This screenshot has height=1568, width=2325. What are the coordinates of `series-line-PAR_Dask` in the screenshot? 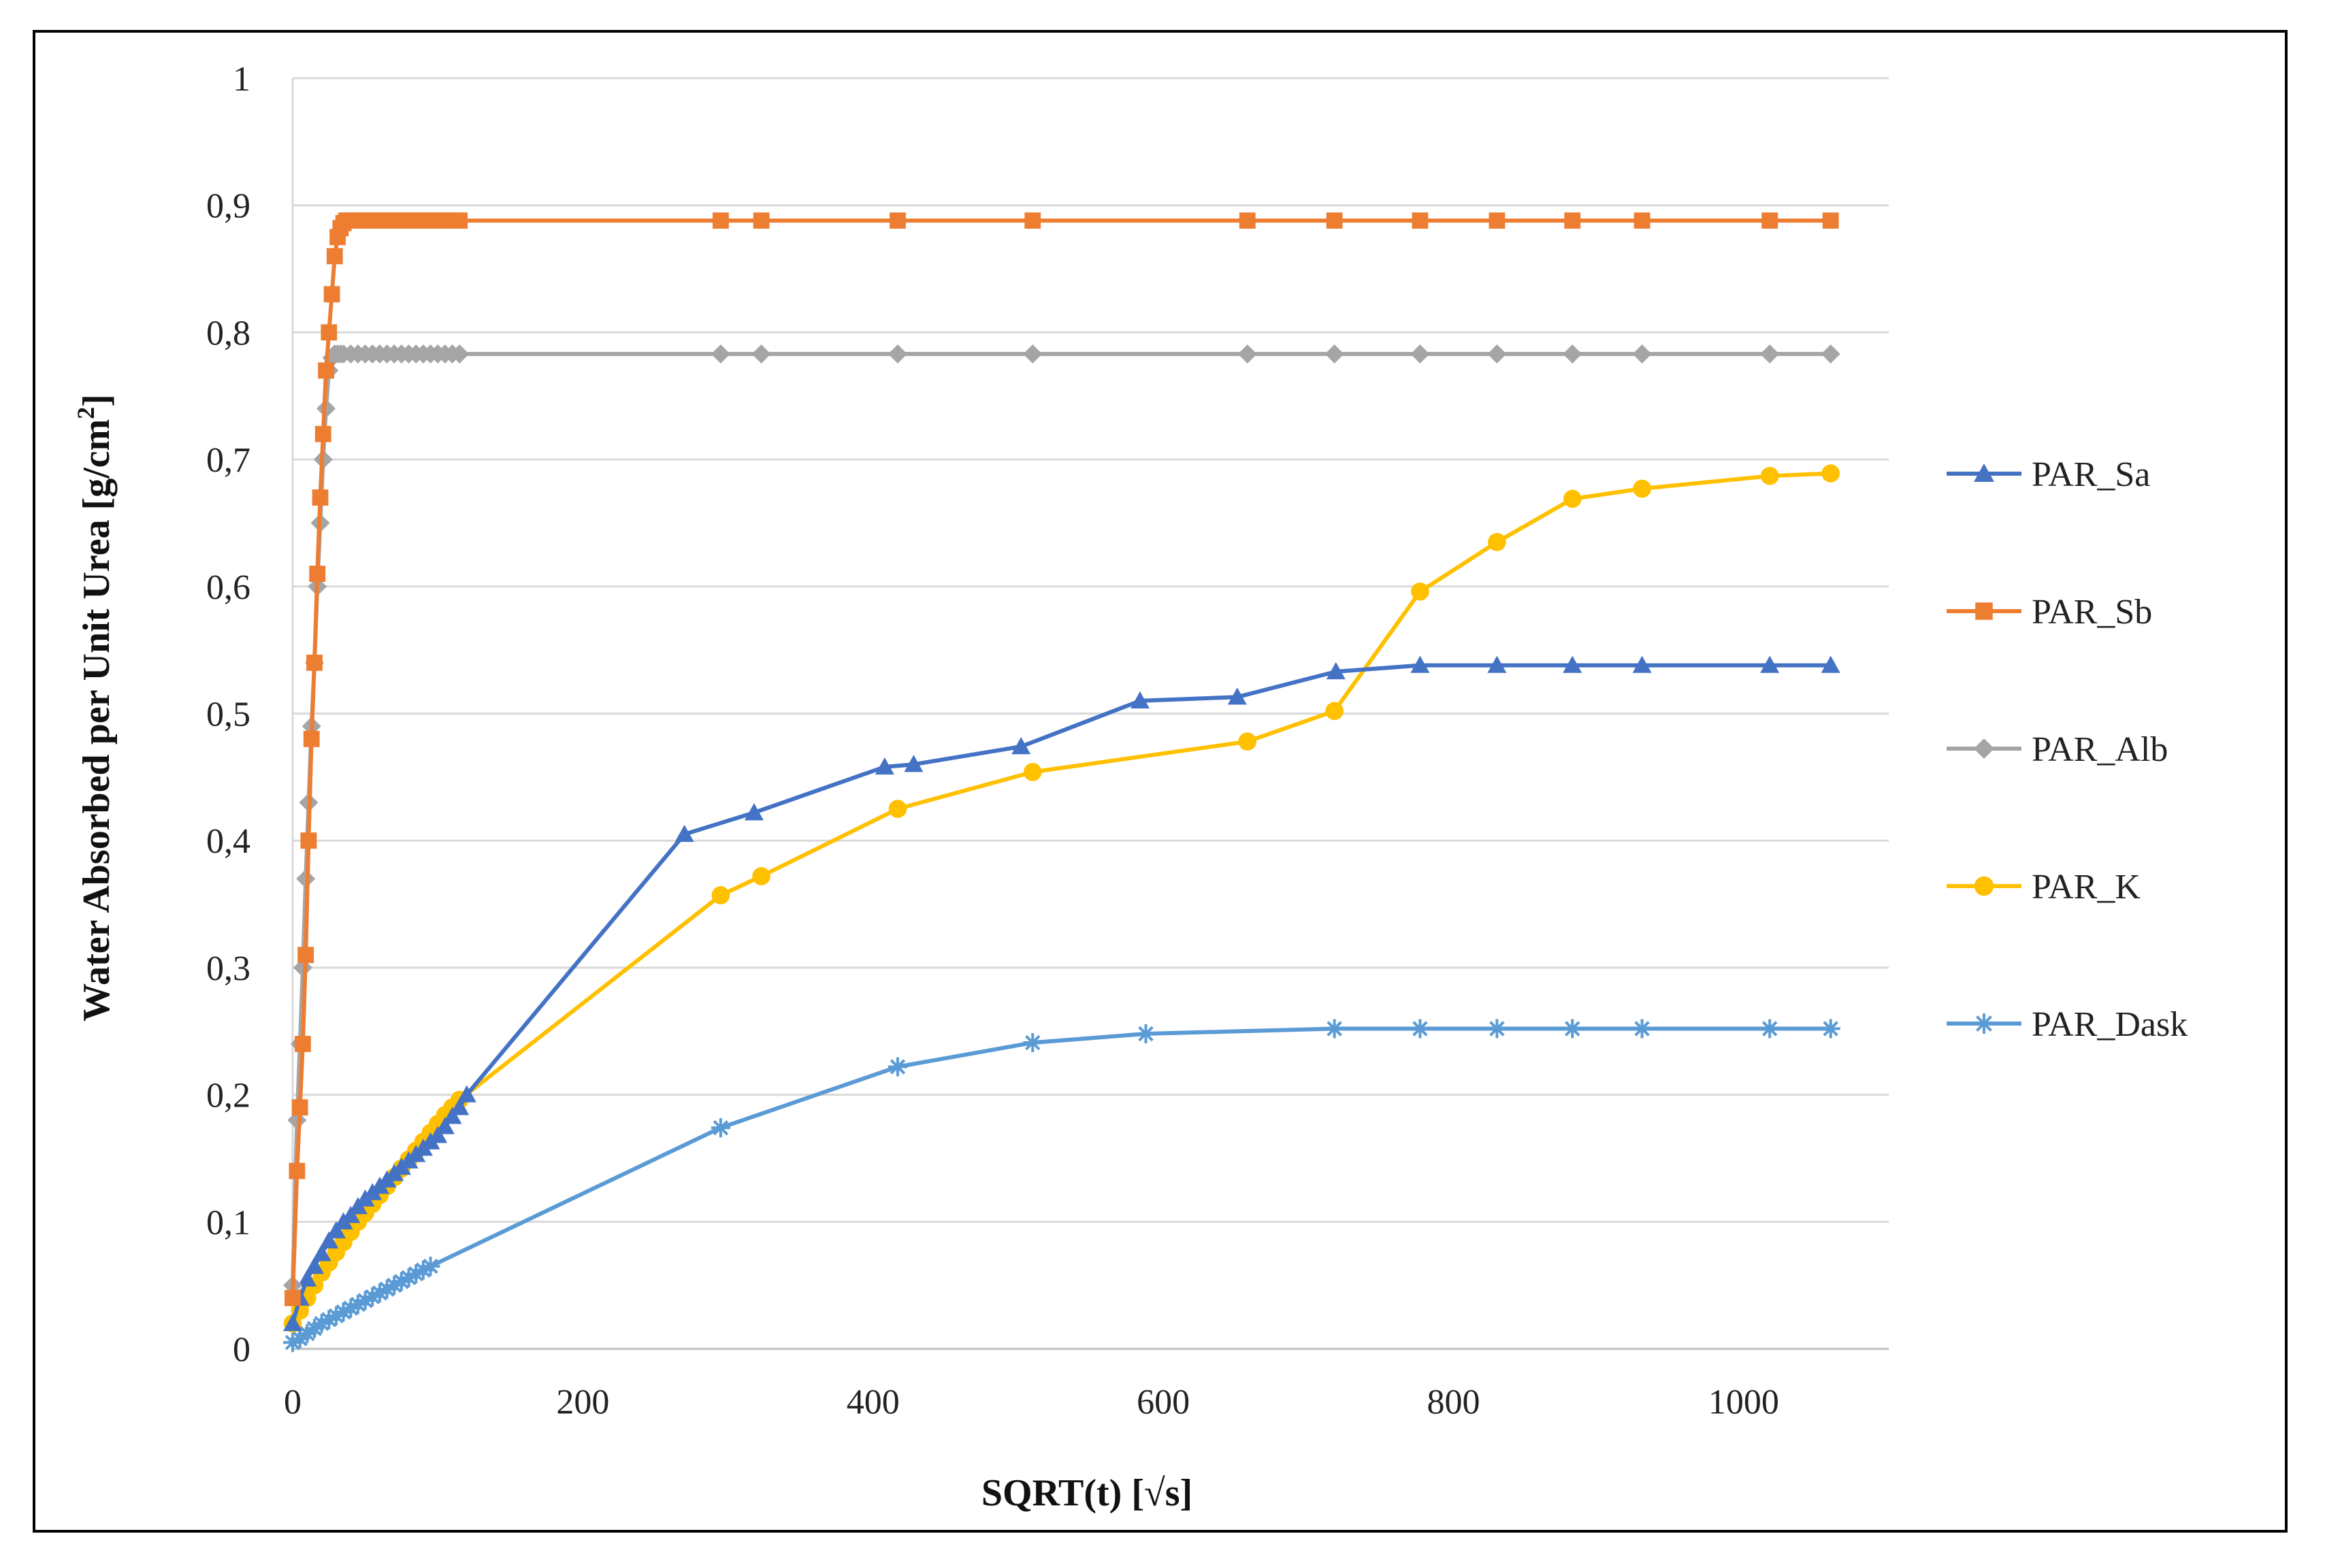 It's located at (1061, 1185).